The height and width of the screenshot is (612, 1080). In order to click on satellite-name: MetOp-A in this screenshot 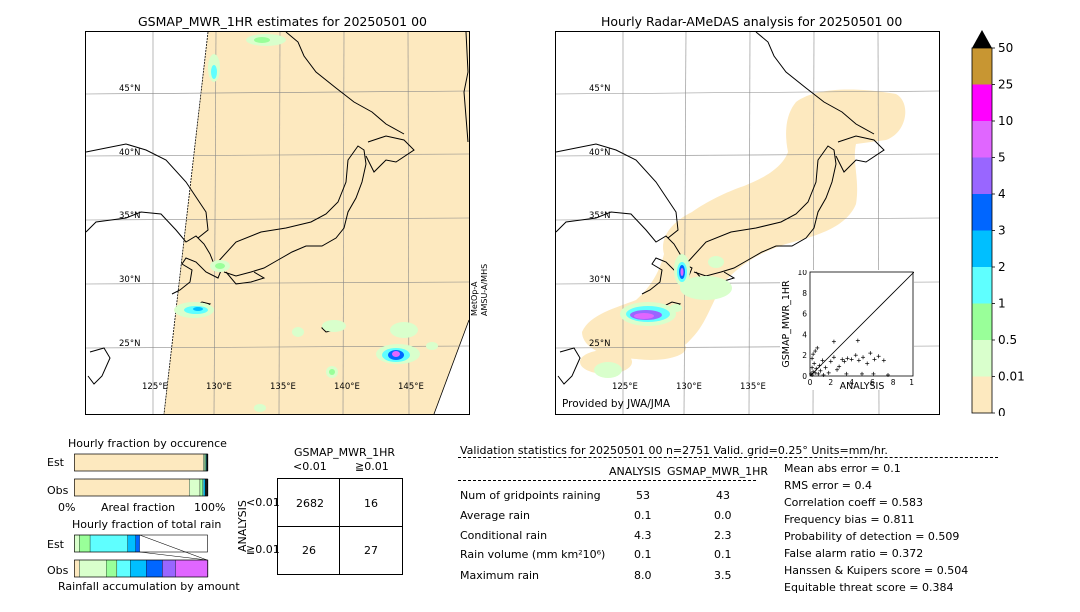, I will do `click(474, 298)`.